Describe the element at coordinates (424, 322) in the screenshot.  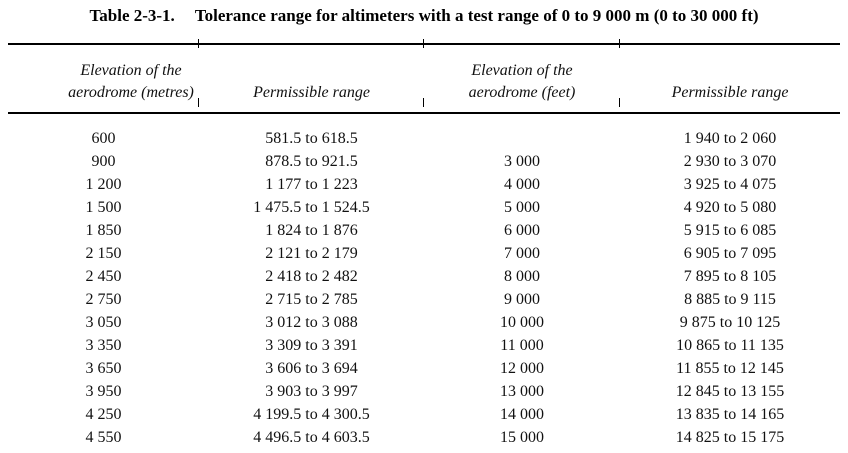
I see `table-row: 3 050 3 012 to 3 088 10 000 9 875 to 10 125` at that location.